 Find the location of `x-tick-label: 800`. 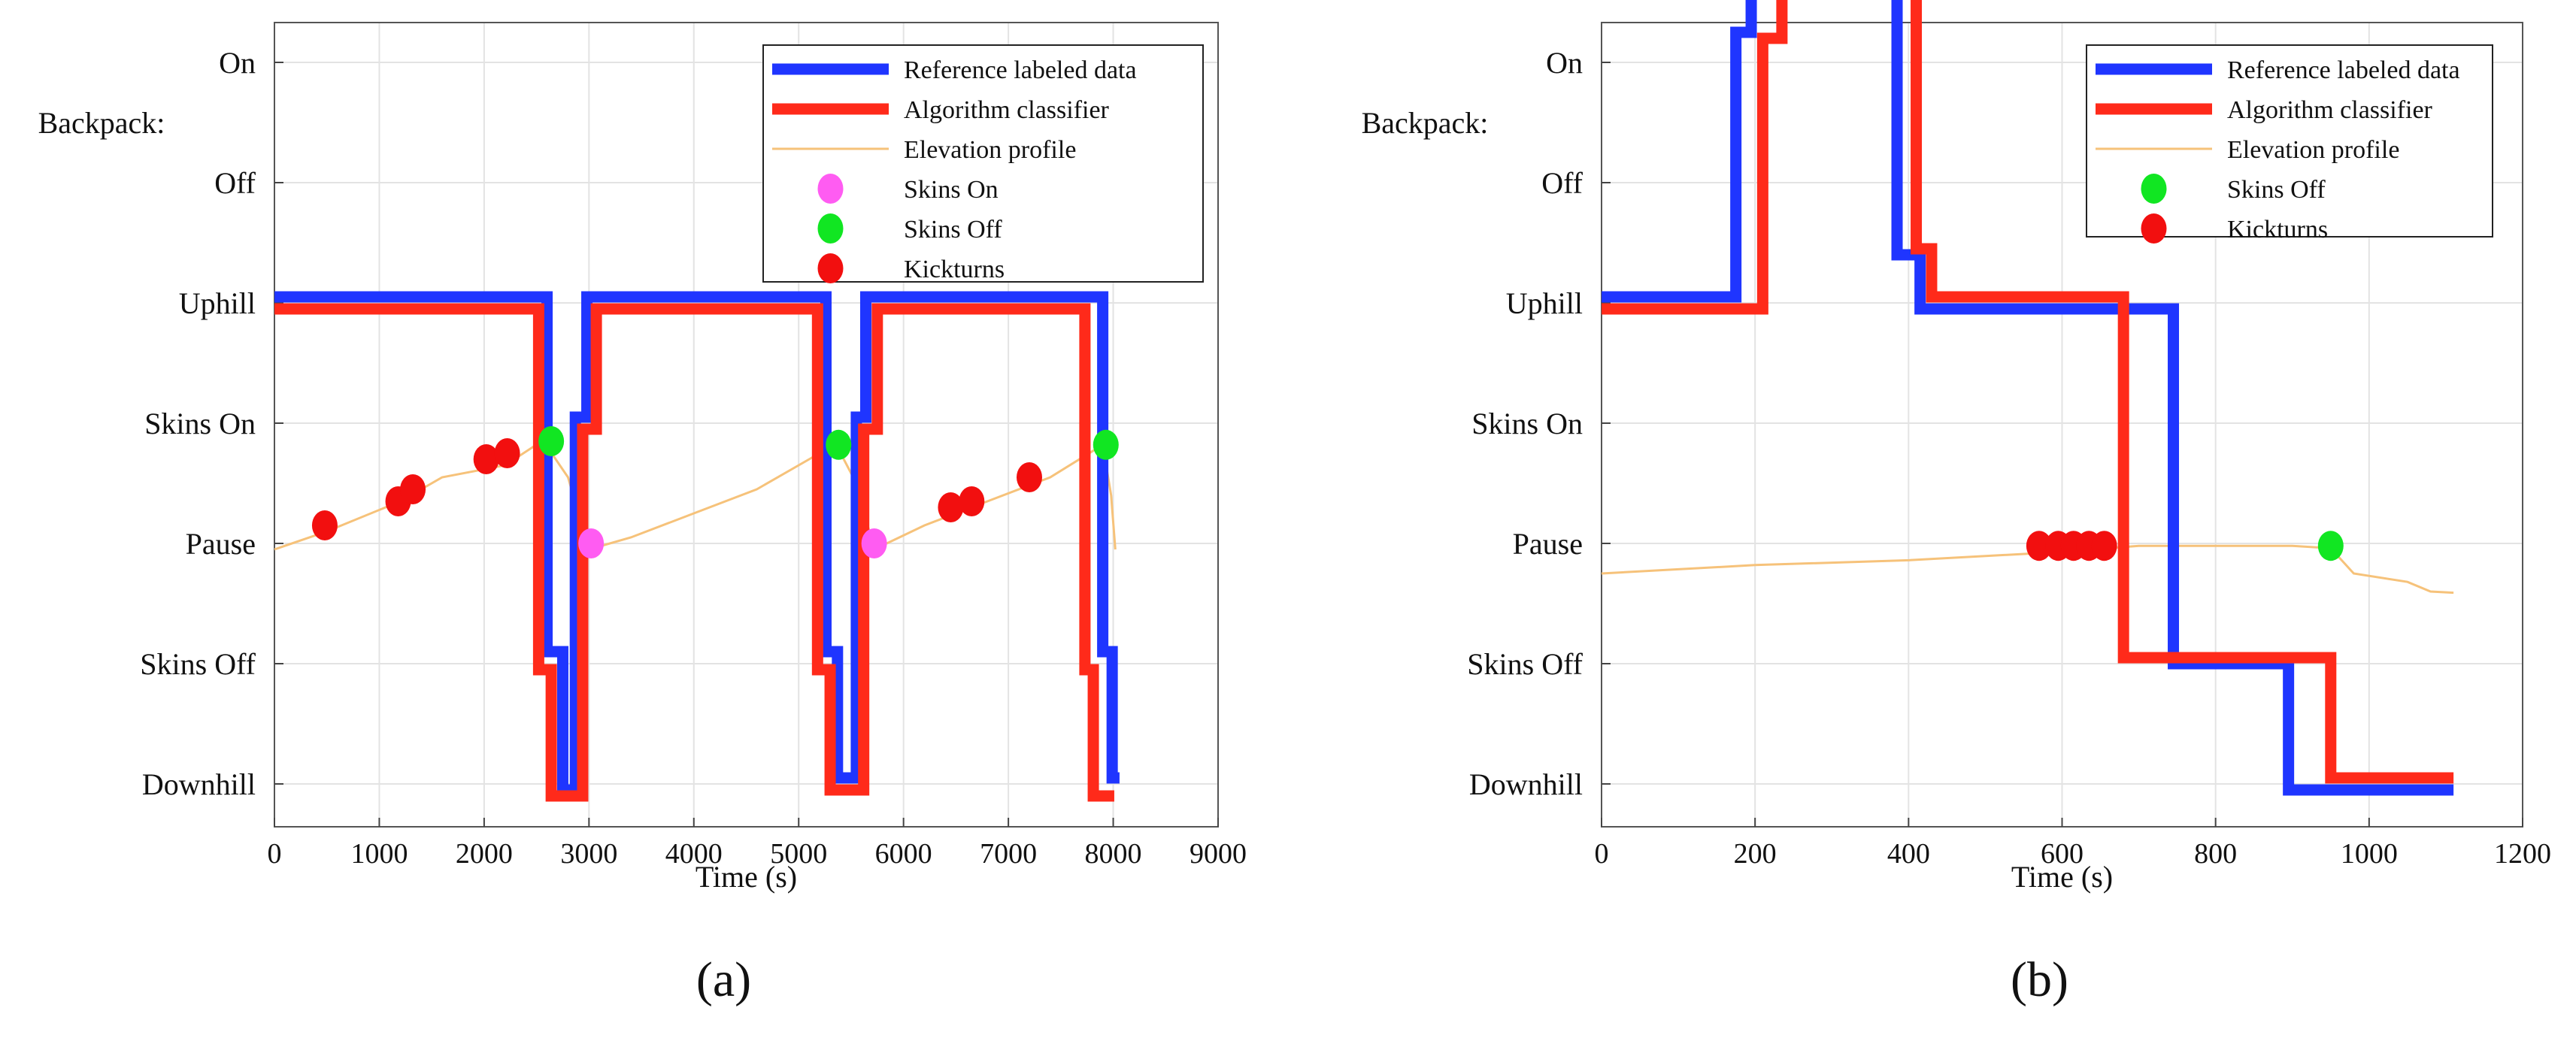

x-tick-label: 800 is located at coordinates (2215, 854).